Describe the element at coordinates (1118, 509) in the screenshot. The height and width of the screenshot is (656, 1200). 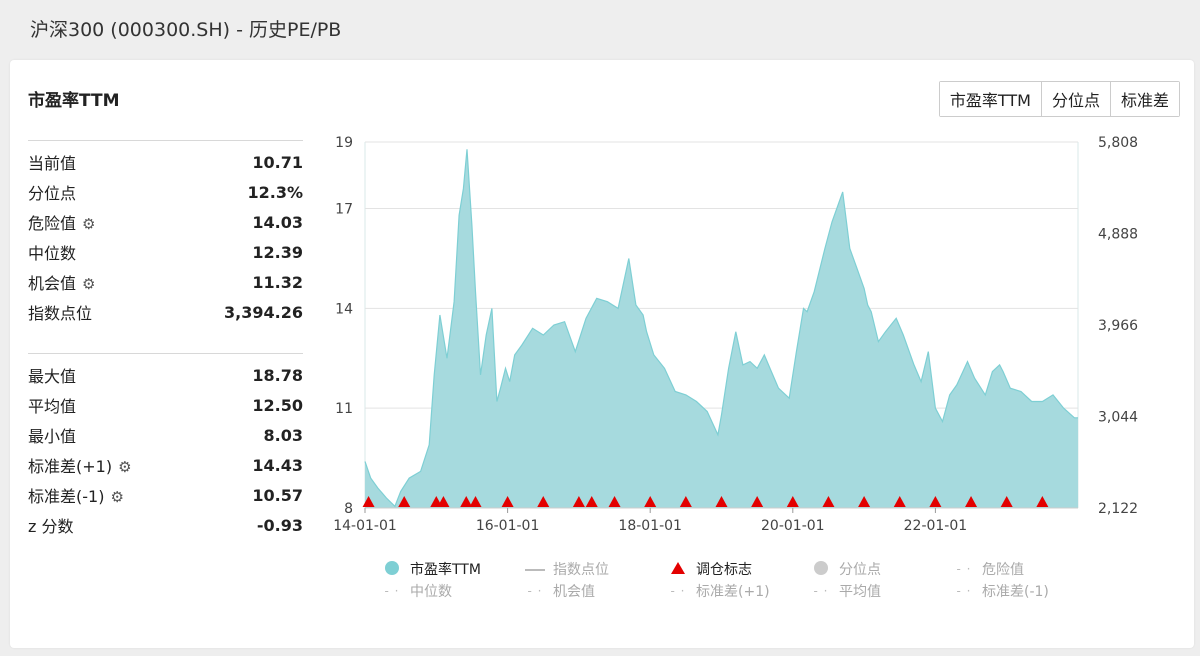
I see `y2-tick-label: 2,122` at that location.